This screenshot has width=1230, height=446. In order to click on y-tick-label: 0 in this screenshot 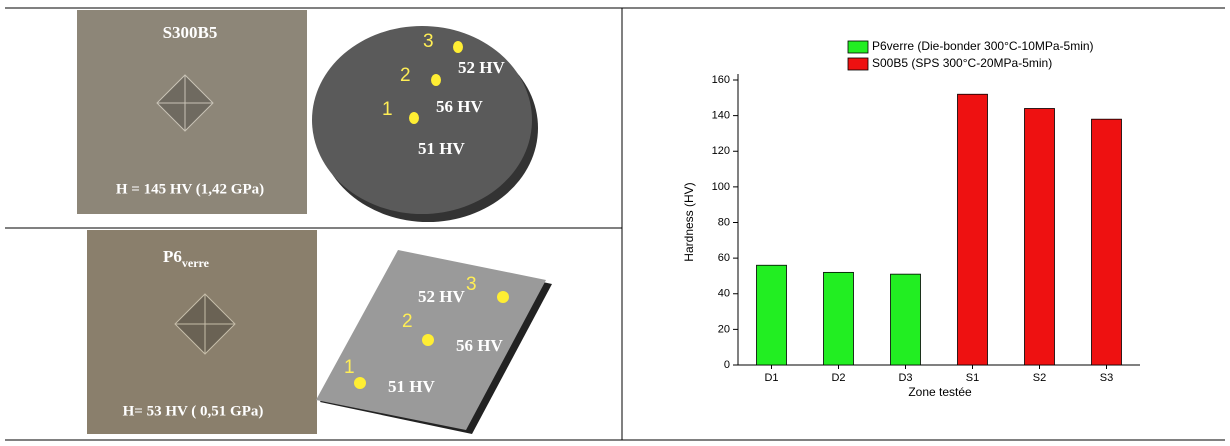, I will do `click(727, 365)`.